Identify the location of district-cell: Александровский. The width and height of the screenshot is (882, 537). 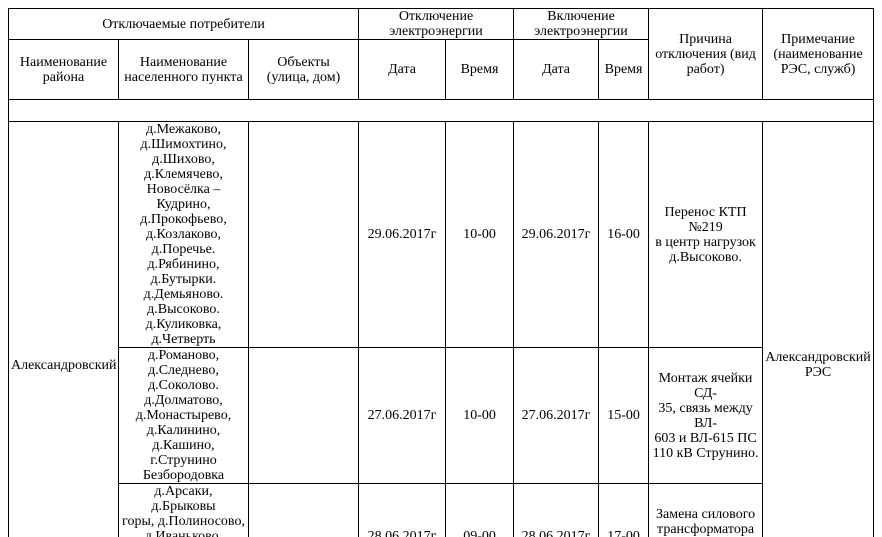
(63, 329).